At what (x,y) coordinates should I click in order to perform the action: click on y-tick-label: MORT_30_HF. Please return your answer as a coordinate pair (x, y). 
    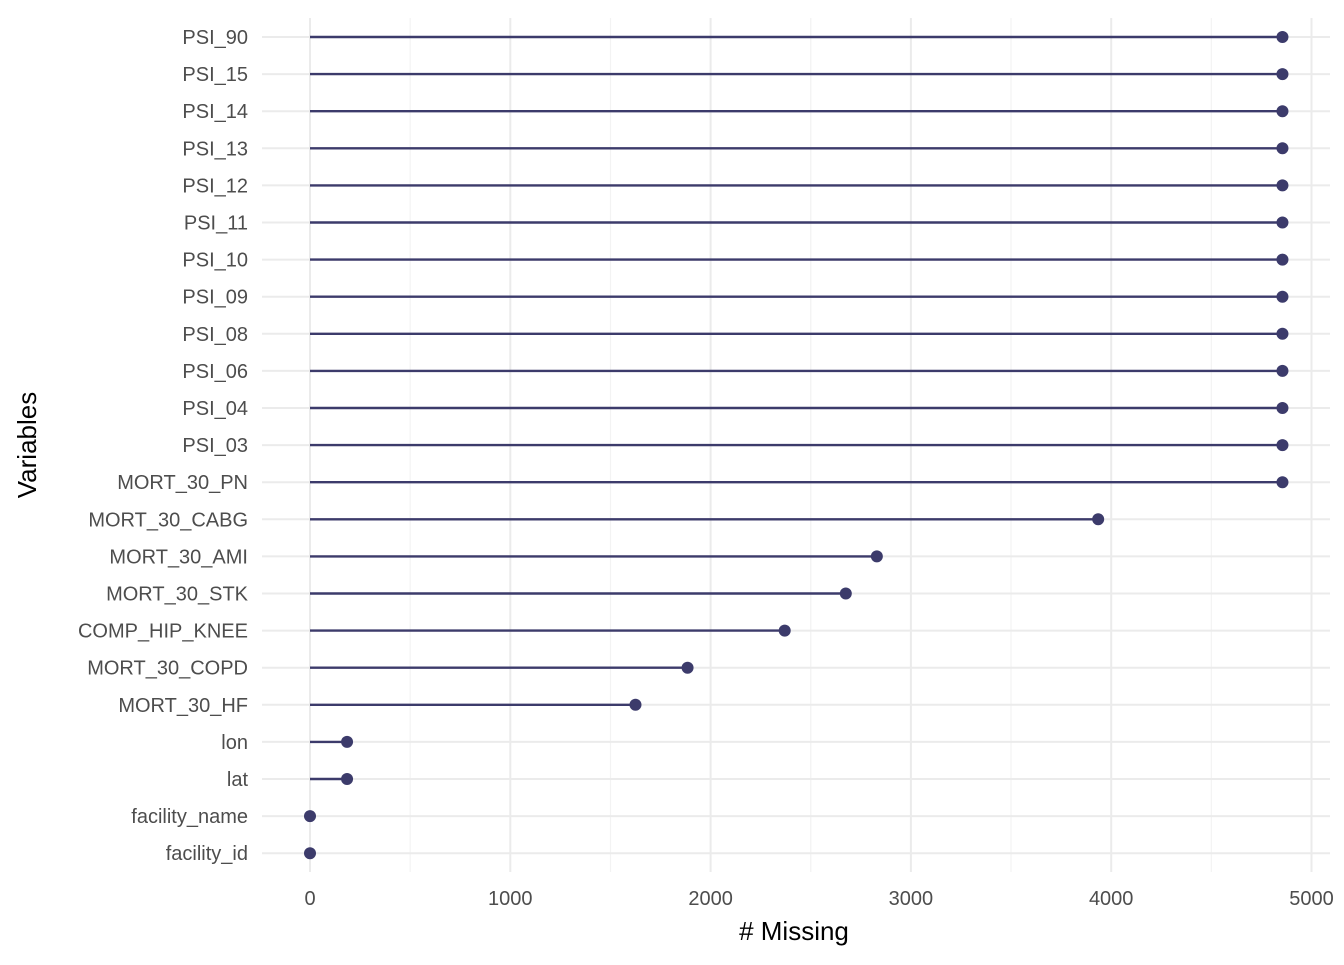
    Looking at the image, I should click on (183, 706).